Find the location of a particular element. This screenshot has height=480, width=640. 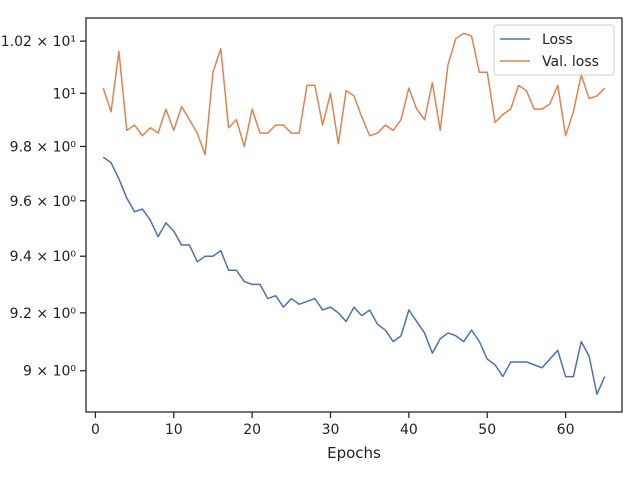

y-tick-label: 1.02 × 10¹ is located at coordinates (38, 42).